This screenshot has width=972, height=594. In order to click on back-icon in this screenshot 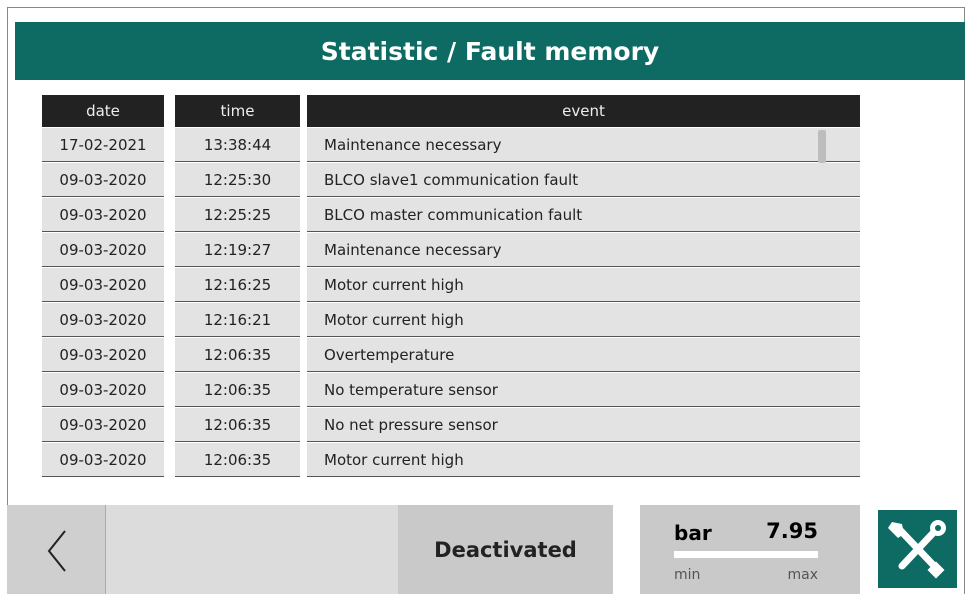, I will do `click(56, 551)`.